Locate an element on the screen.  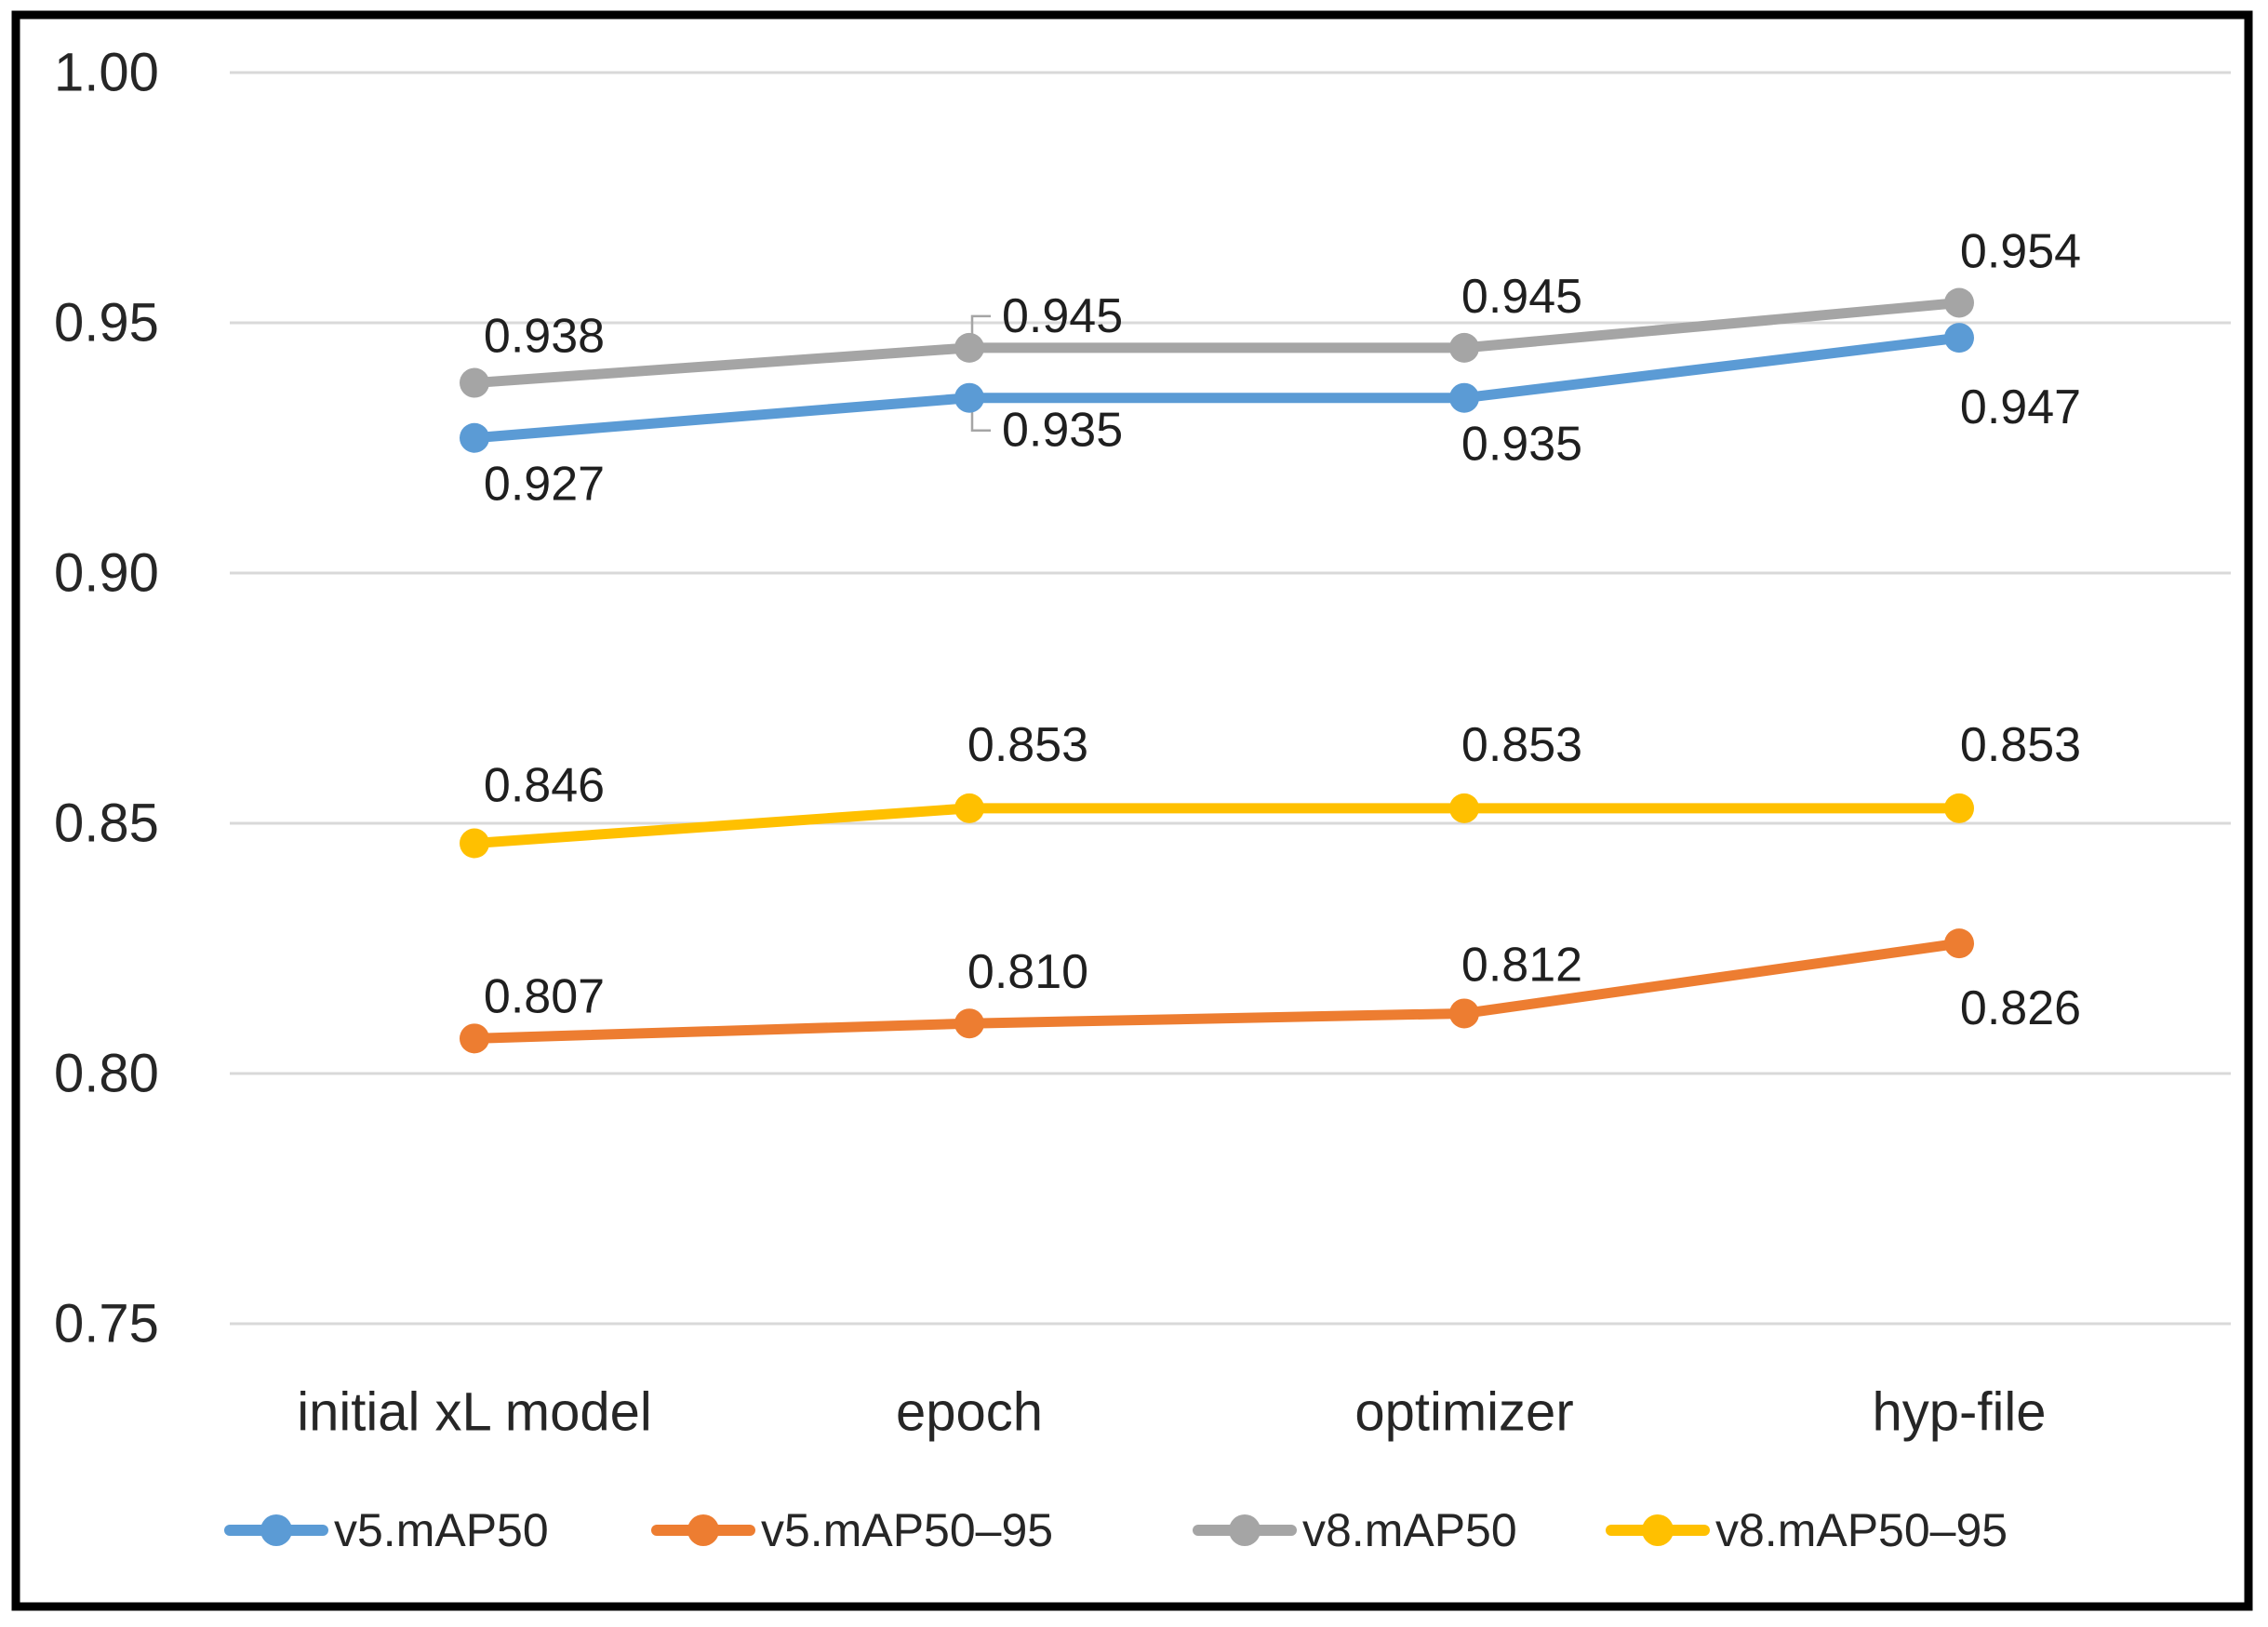
x-axis-category-label: optimizer is located at coordinates (1464, 1412).